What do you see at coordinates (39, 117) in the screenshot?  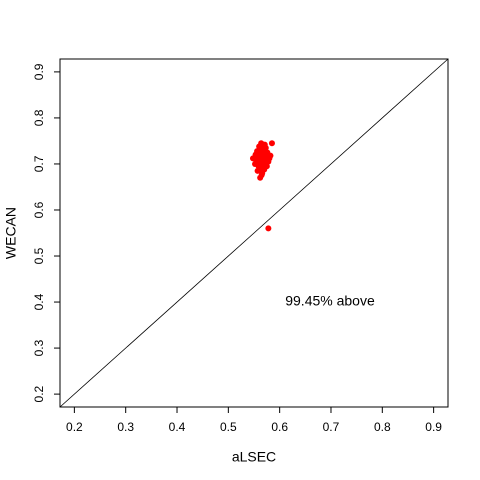 I see `y-tick-label: 0.8` at bounding box center [39, 117].